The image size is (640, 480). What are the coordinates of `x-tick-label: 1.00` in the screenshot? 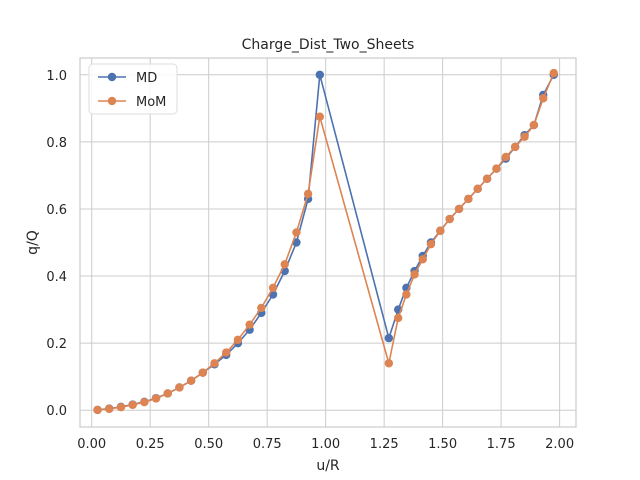 It's located at (325, 444).